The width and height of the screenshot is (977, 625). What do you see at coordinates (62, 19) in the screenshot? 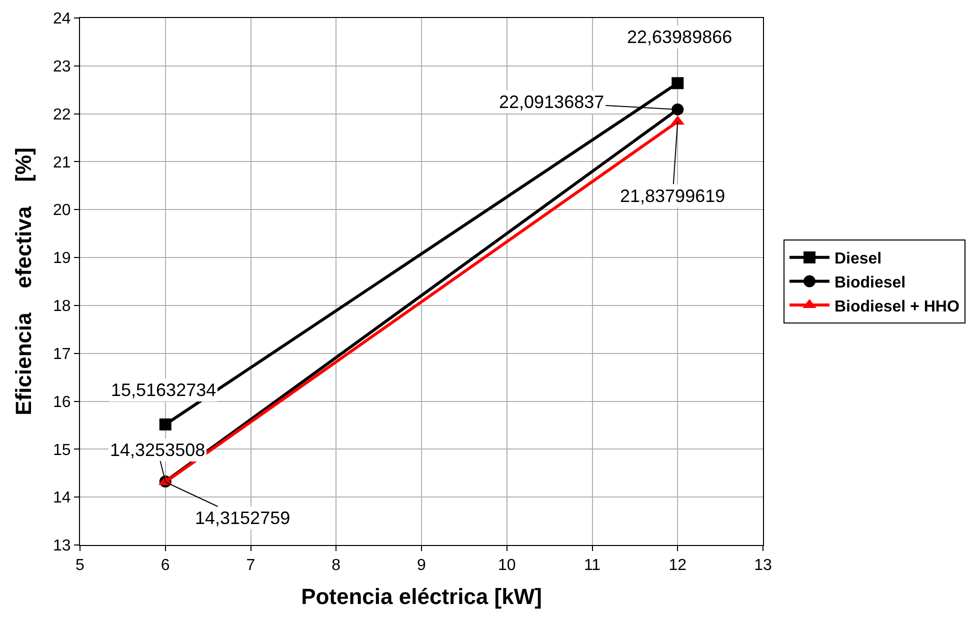
I see `y-tick-label: 24` at bounding box center [62, 19].